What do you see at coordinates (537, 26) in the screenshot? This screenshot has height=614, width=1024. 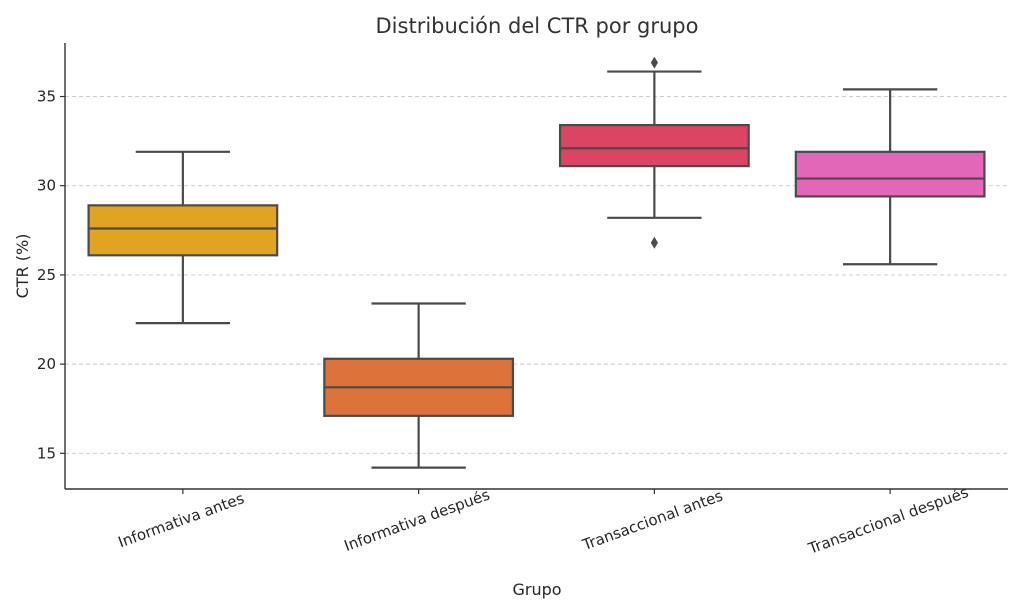 I see `chart-title: Distribución del CTR por grupo` at bounding box center [537, 26].